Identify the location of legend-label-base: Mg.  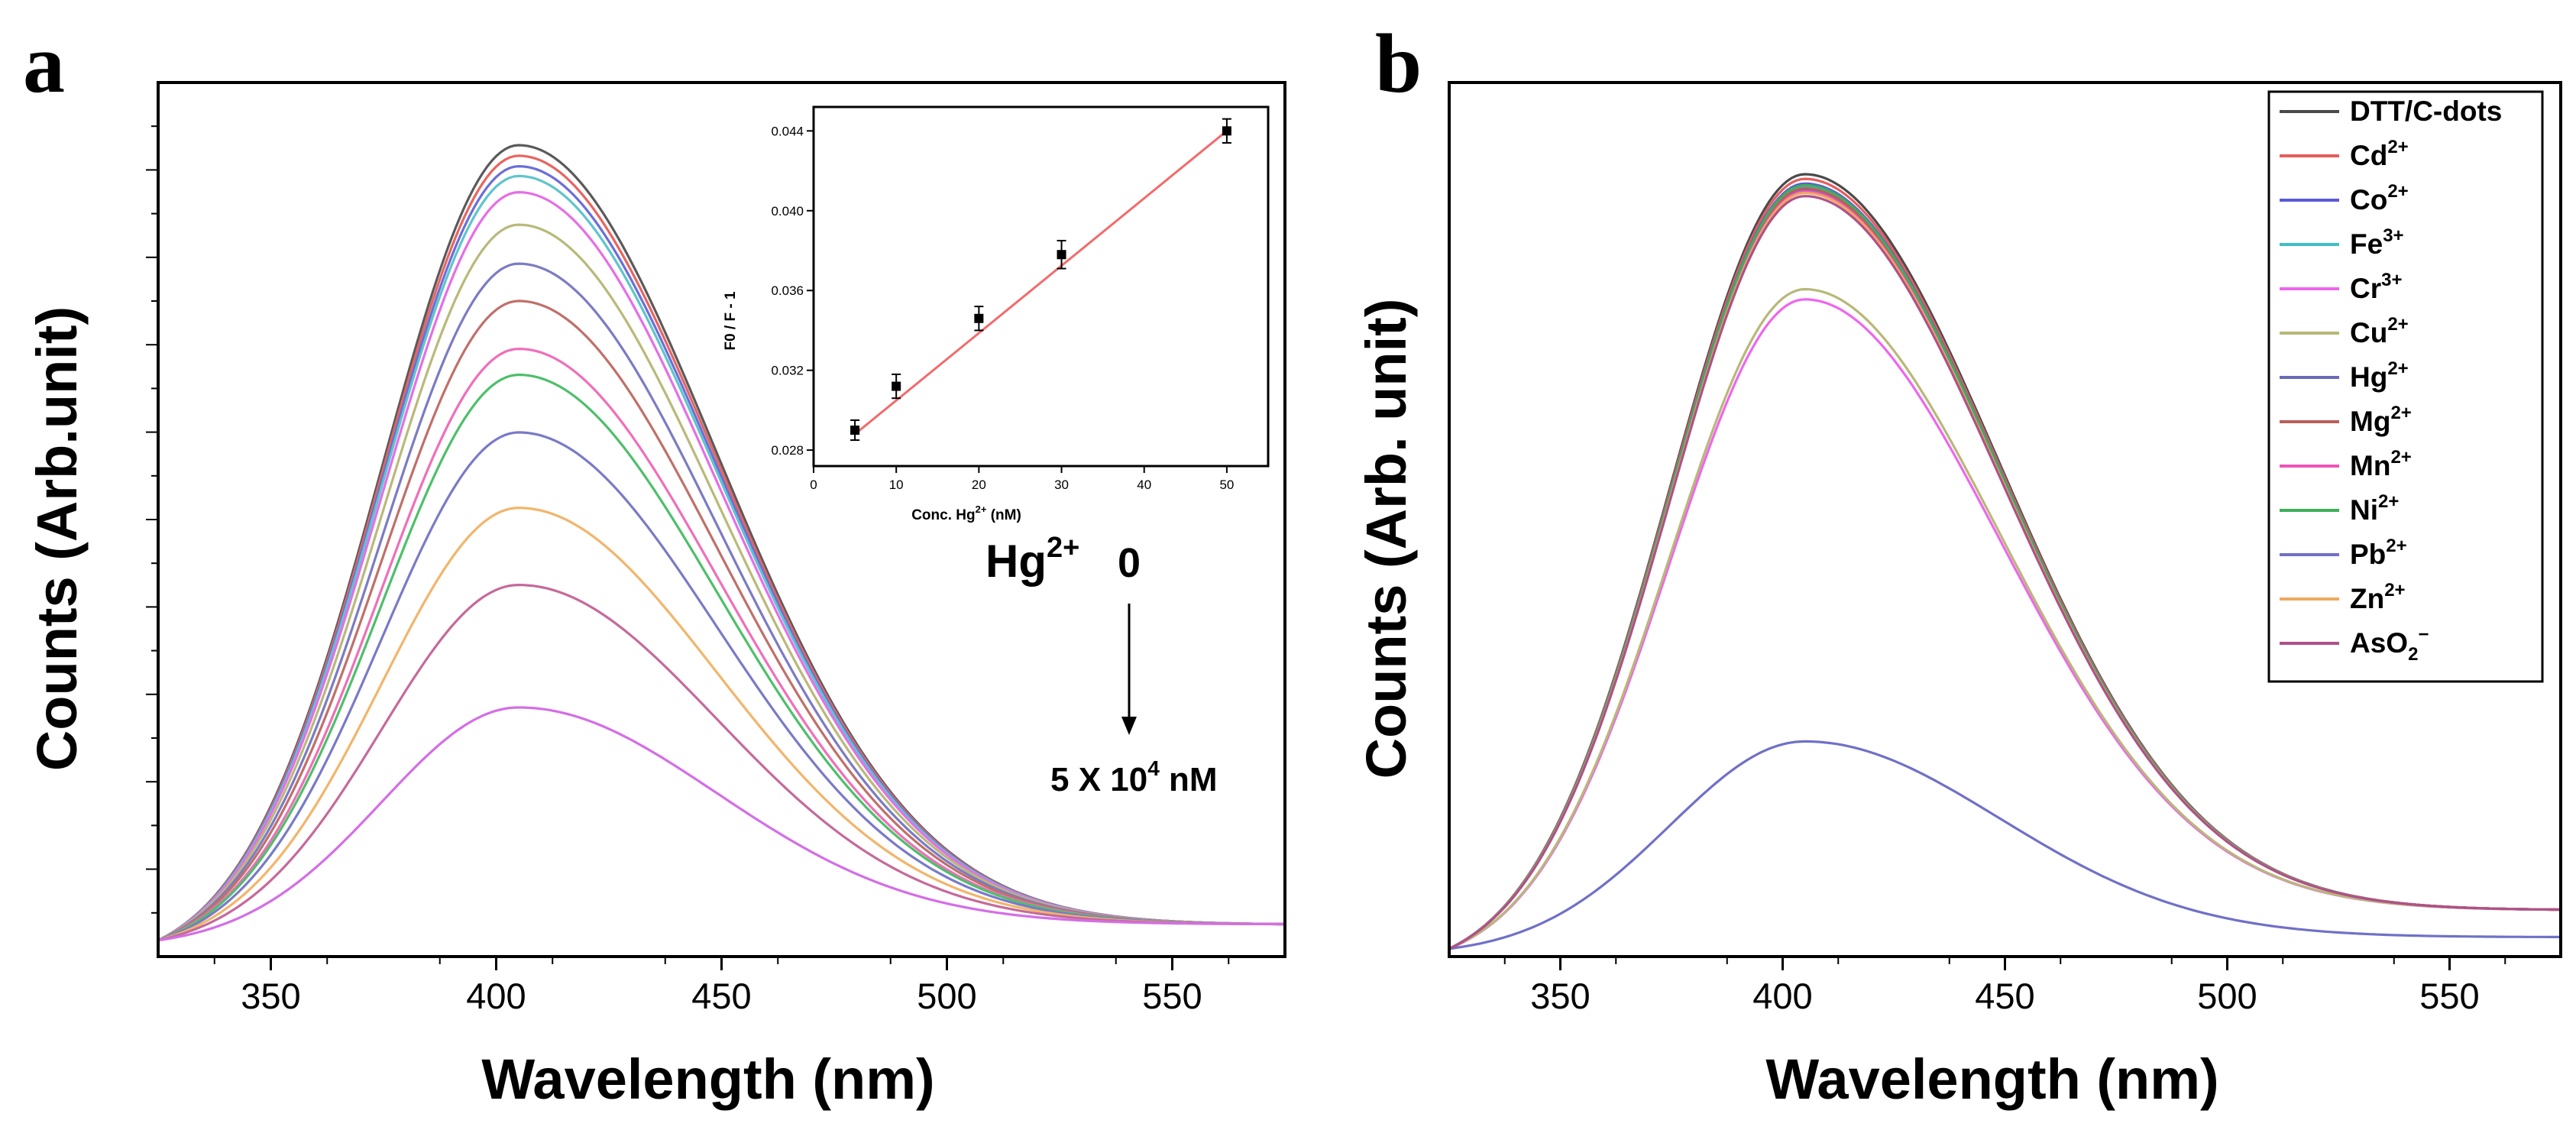
(2370, 421).